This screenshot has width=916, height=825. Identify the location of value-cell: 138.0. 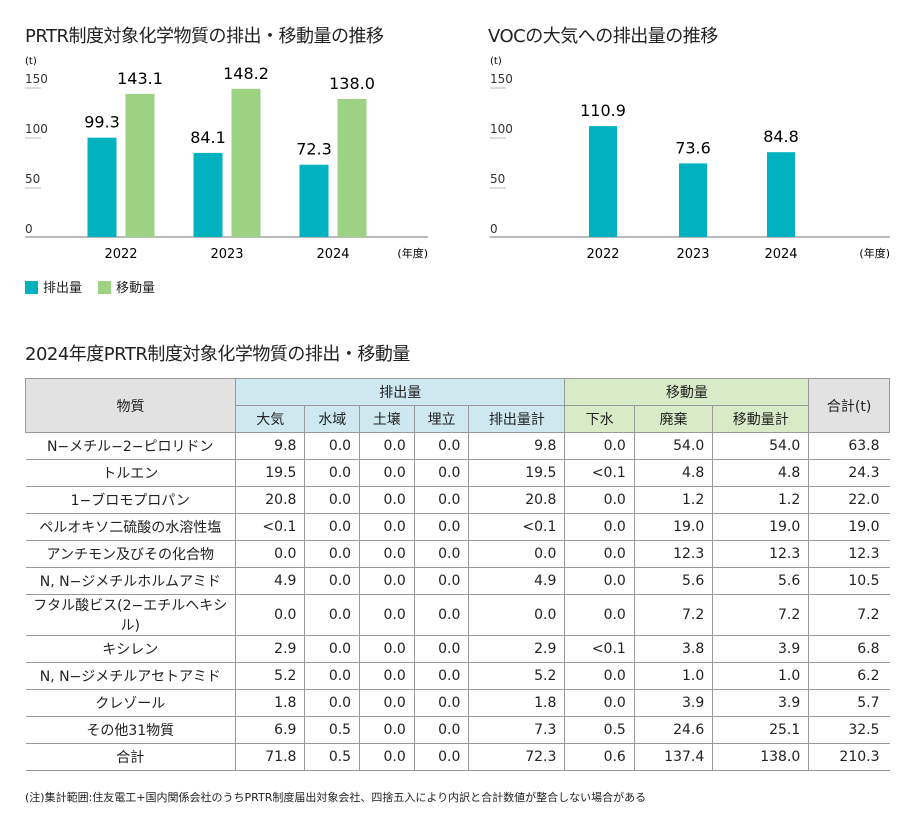
(760, 757).